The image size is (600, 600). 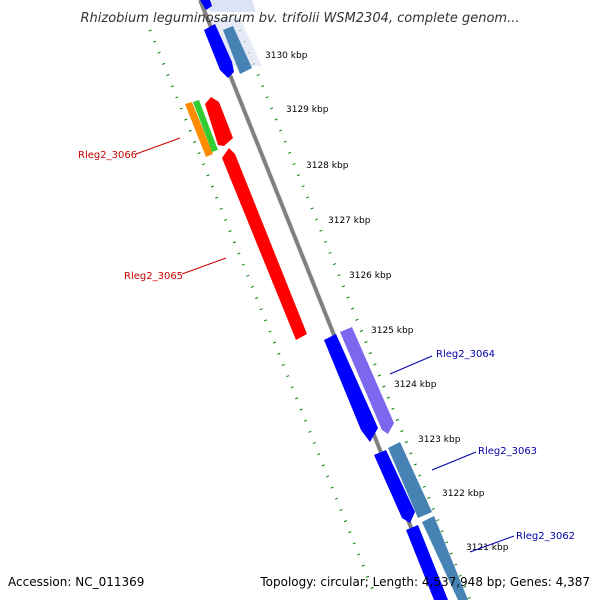 I want to click on highlight-band, so click(x=230, y=6).